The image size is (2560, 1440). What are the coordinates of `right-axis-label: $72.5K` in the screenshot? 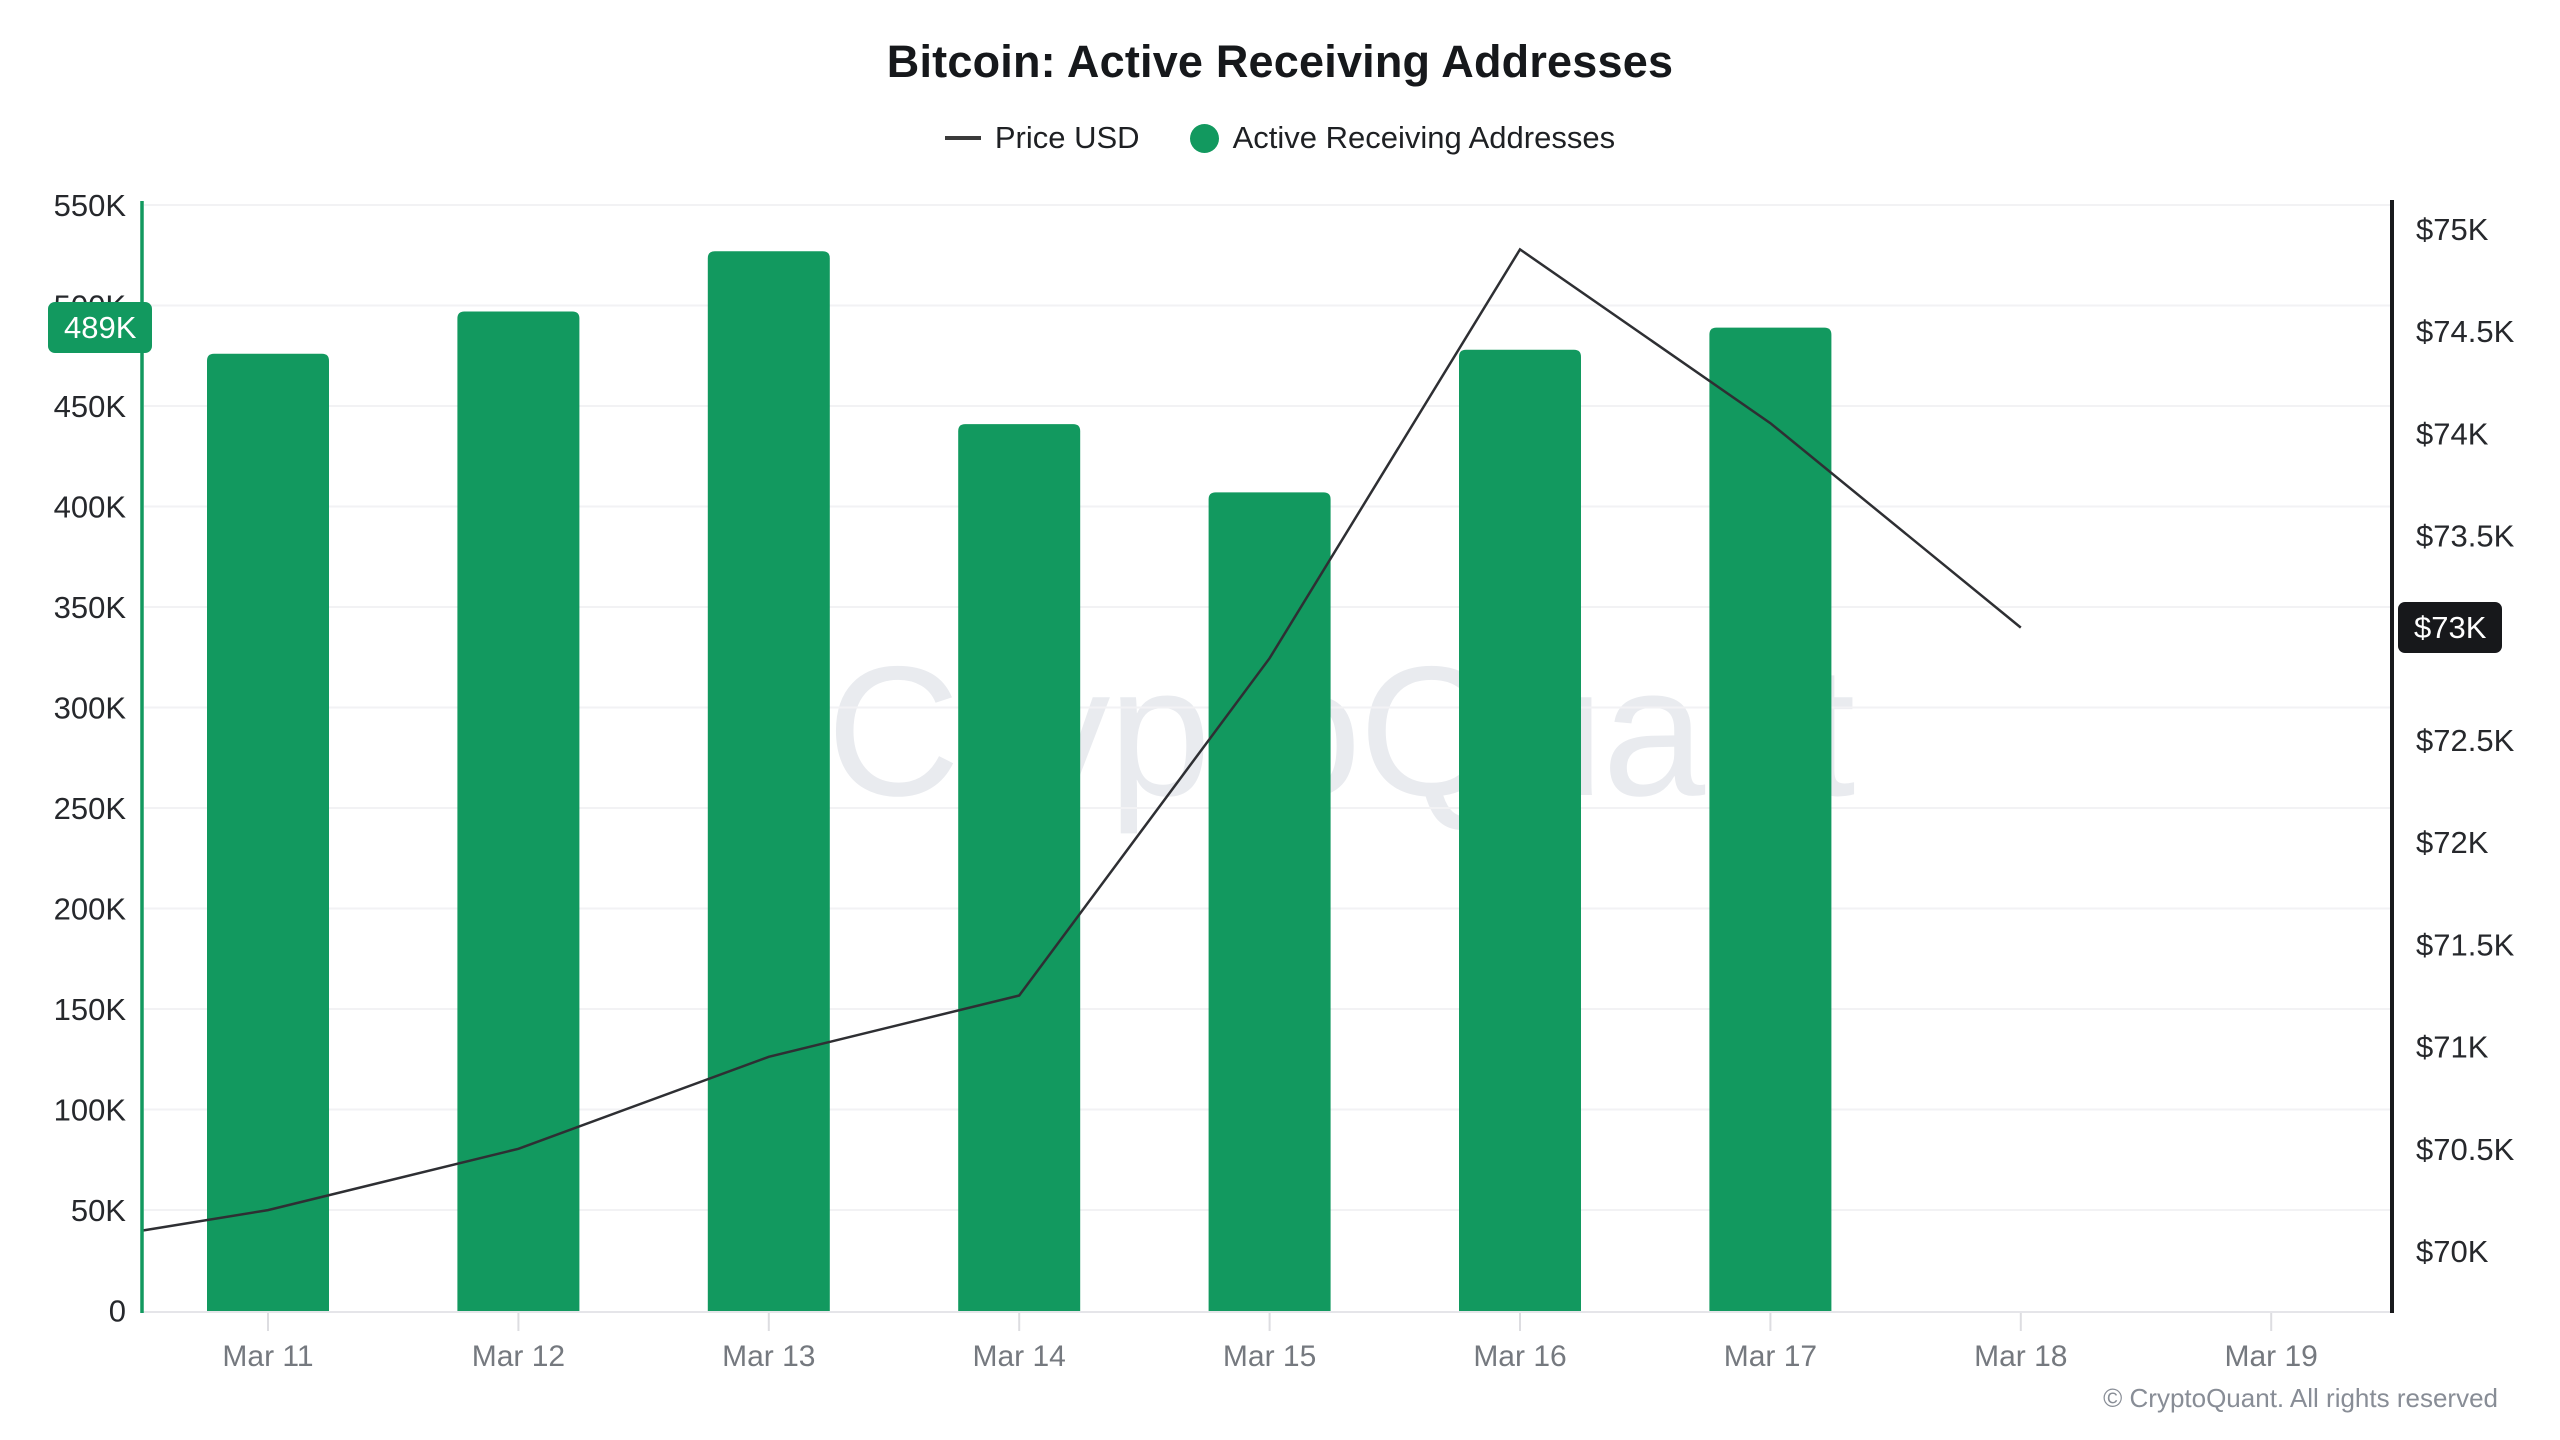 It's located at (2465, 740).